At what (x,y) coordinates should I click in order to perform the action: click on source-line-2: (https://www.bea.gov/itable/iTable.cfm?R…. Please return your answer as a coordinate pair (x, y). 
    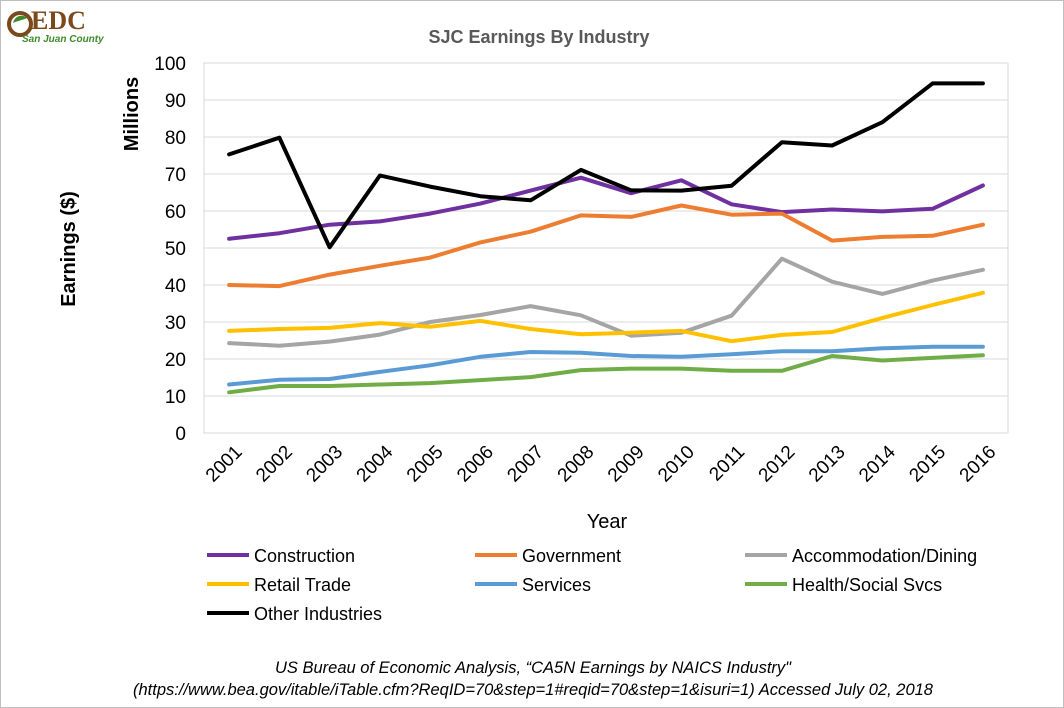
    Looking at the image, I should click on (533, 690).